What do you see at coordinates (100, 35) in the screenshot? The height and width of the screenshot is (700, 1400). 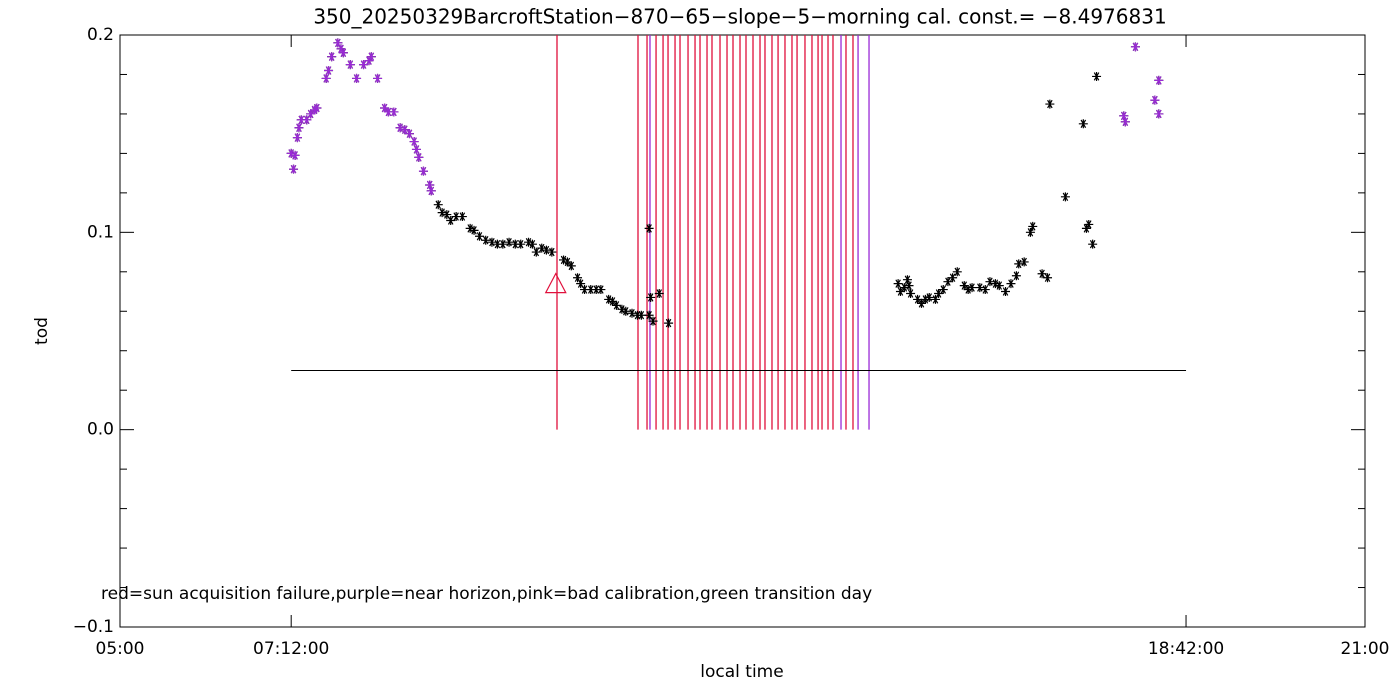 I see `y-tick-label: 0.2` at bounding box center [100, 35].